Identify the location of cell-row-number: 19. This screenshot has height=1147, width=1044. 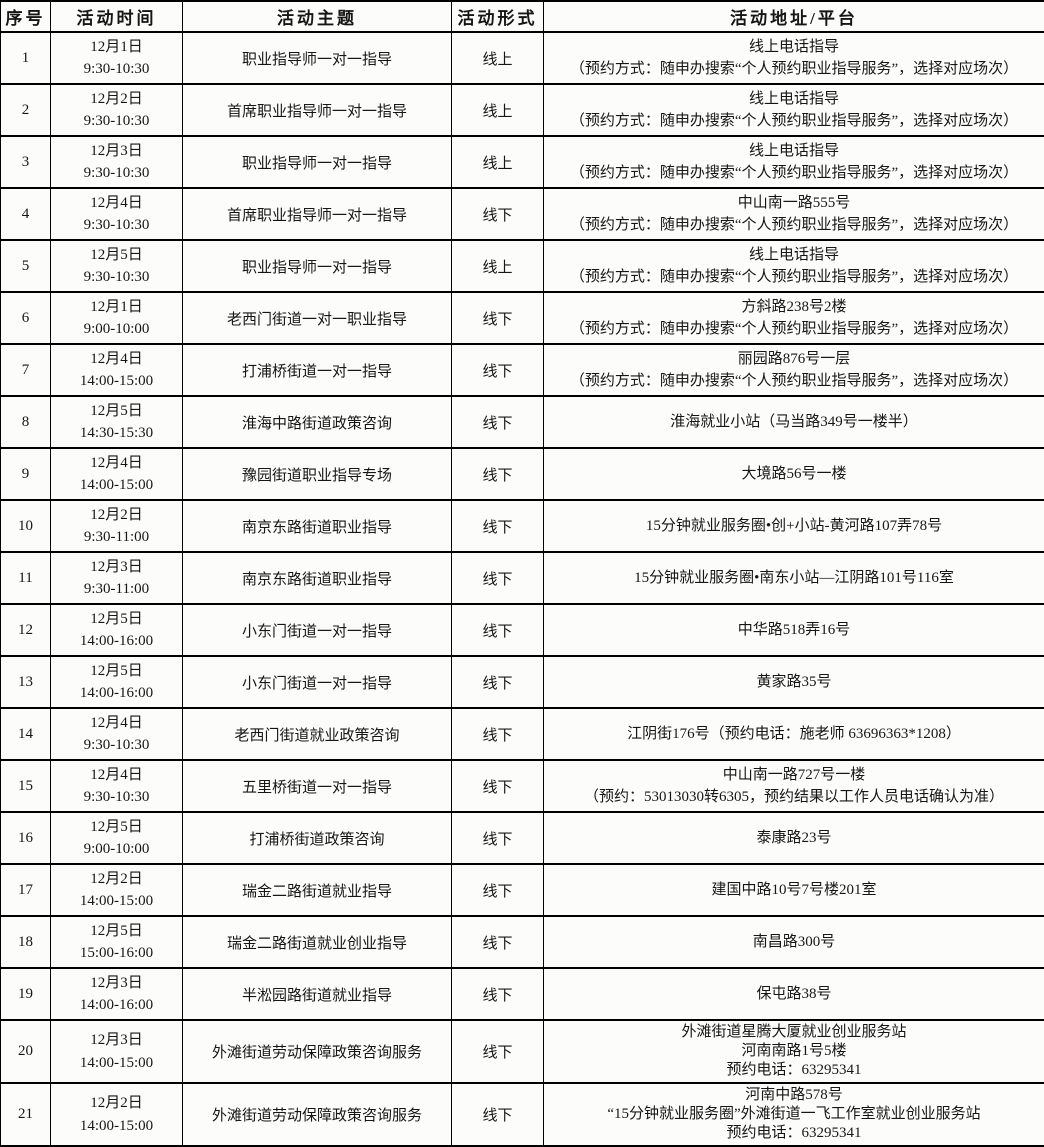
(26, 994).